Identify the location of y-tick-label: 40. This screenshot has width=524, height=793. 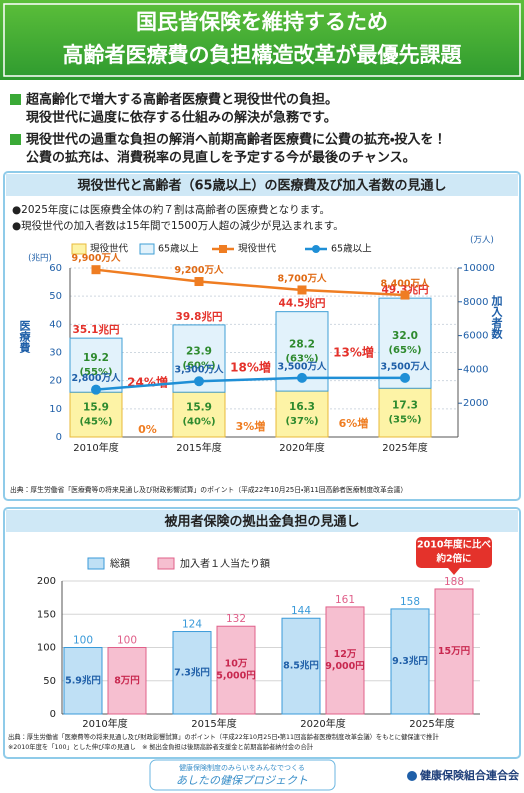
(55, 324).